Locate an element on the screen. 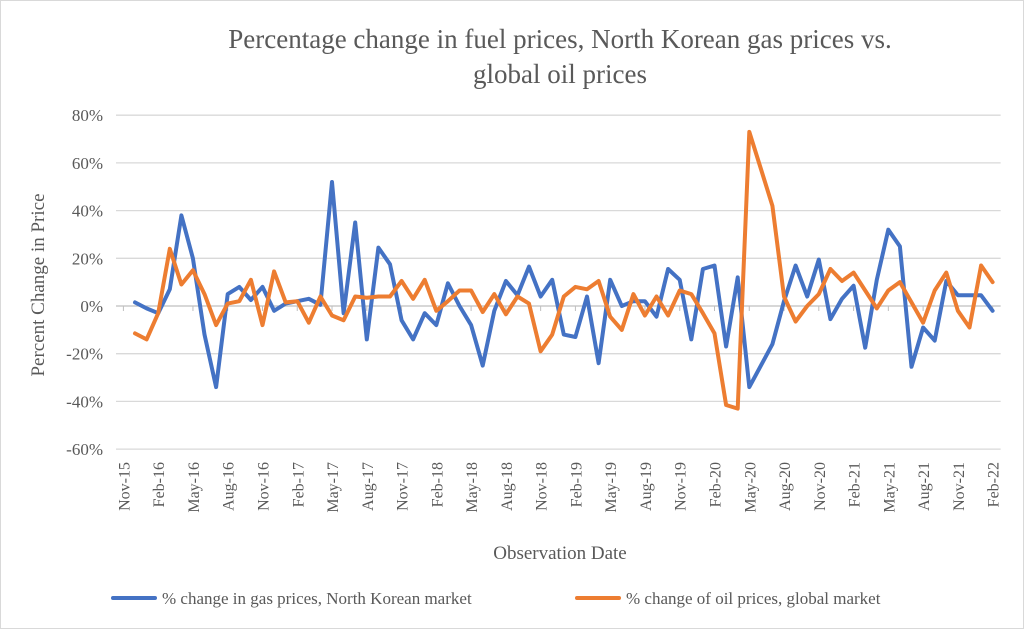 This screenshot has width=1024, height=629. x-tick-label: Nov-20 is located at coordinates (820, 486).